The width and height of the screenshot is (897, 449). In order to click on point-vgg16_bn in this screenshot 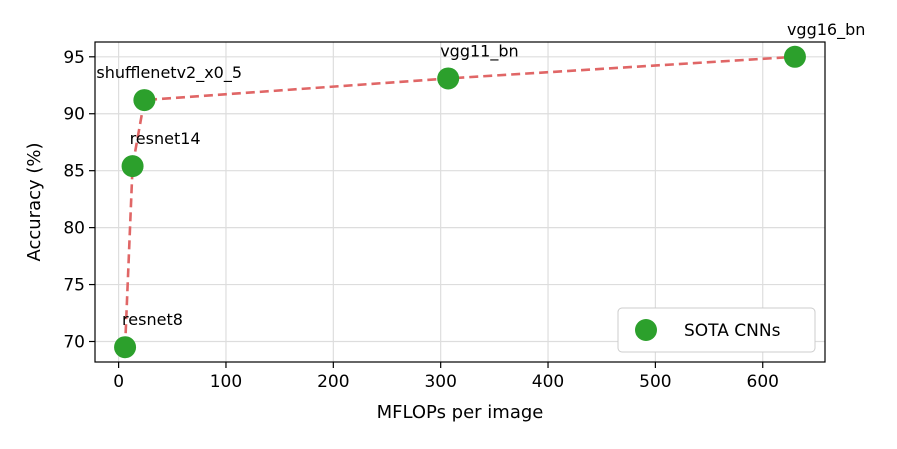, I will do `click(794, 56)`.